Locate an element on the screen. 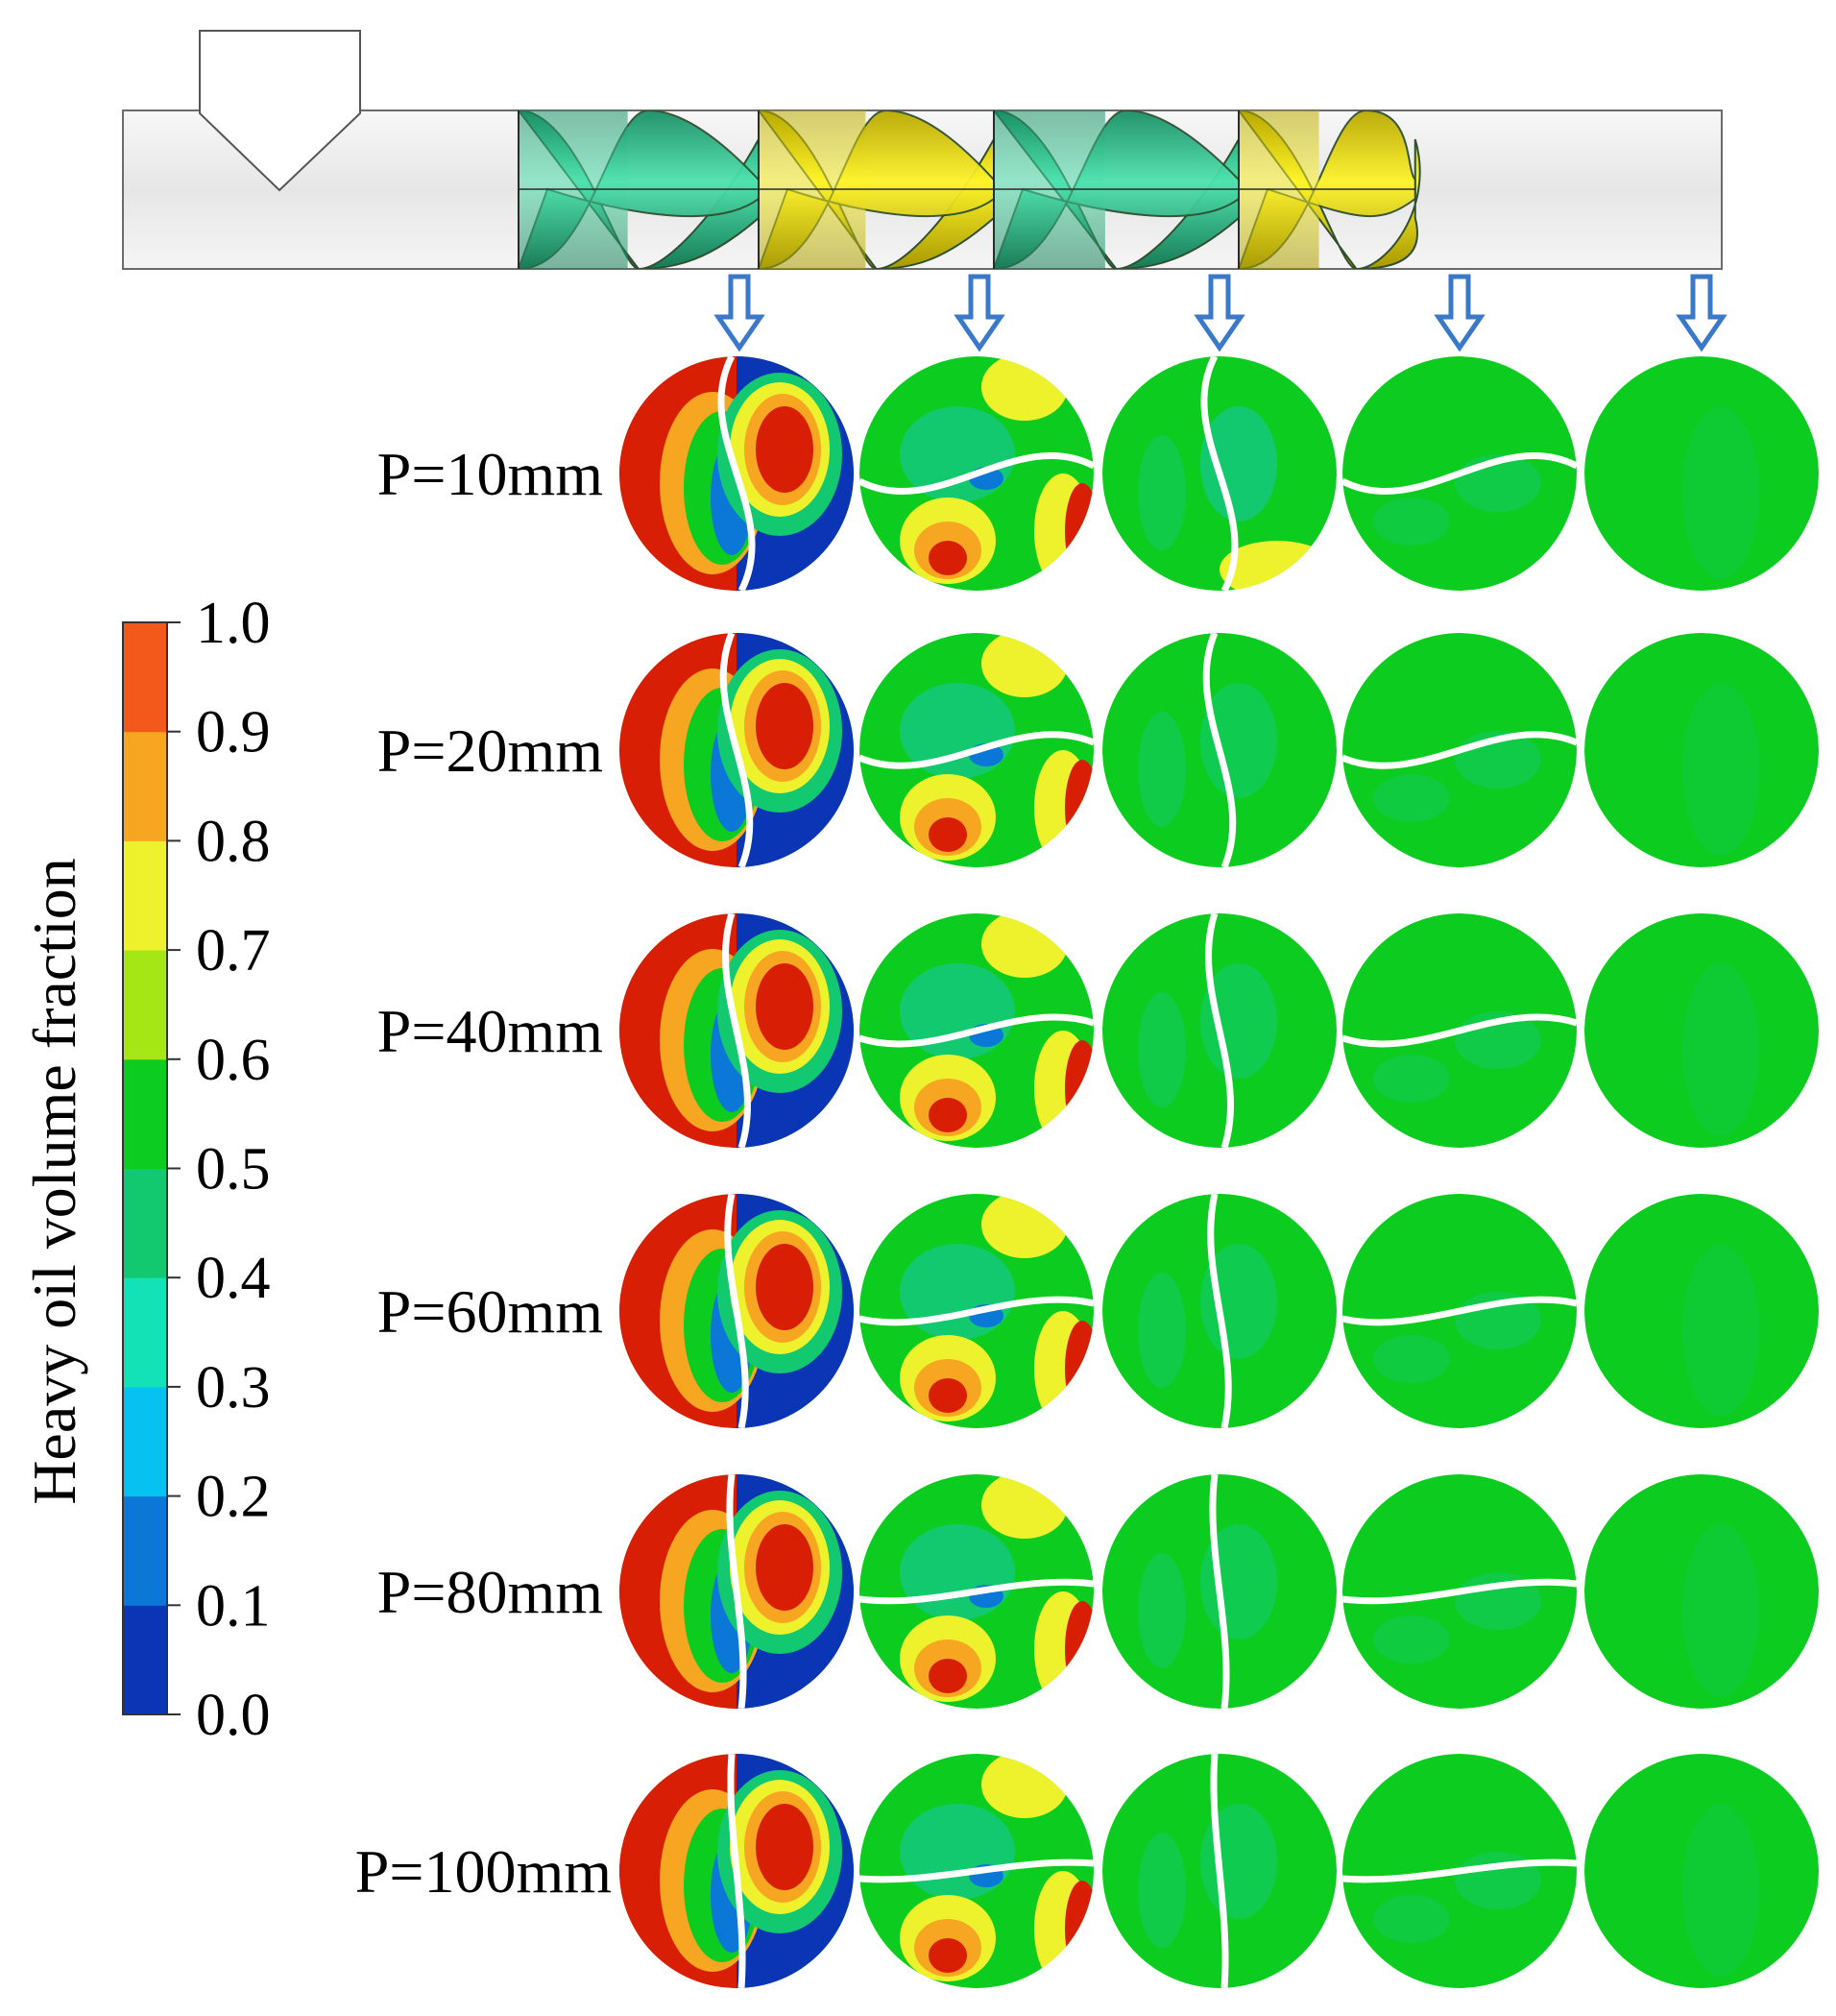 This screenshot has height=2016, width=1836. contour-disc-r5-c1 is located at coordinates (736, 1591).